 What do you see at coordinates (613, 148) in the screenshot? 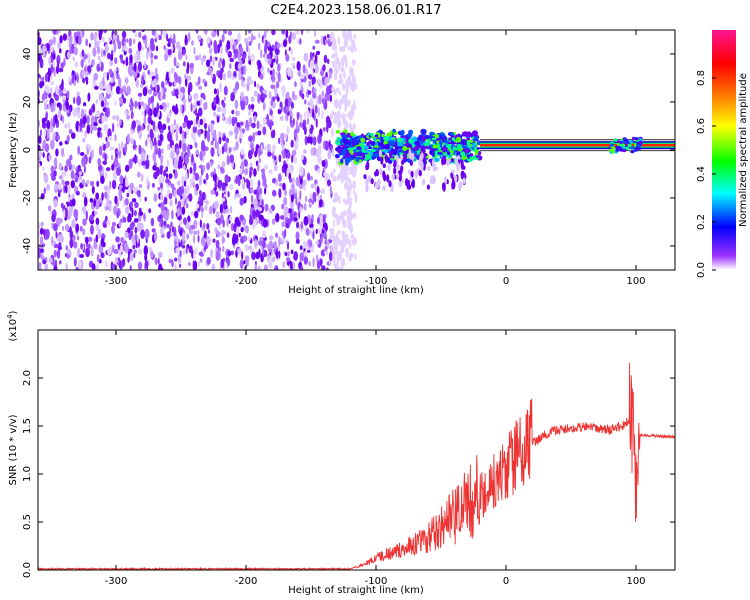
I see `blob-speck` at bounding box center [613, 148].